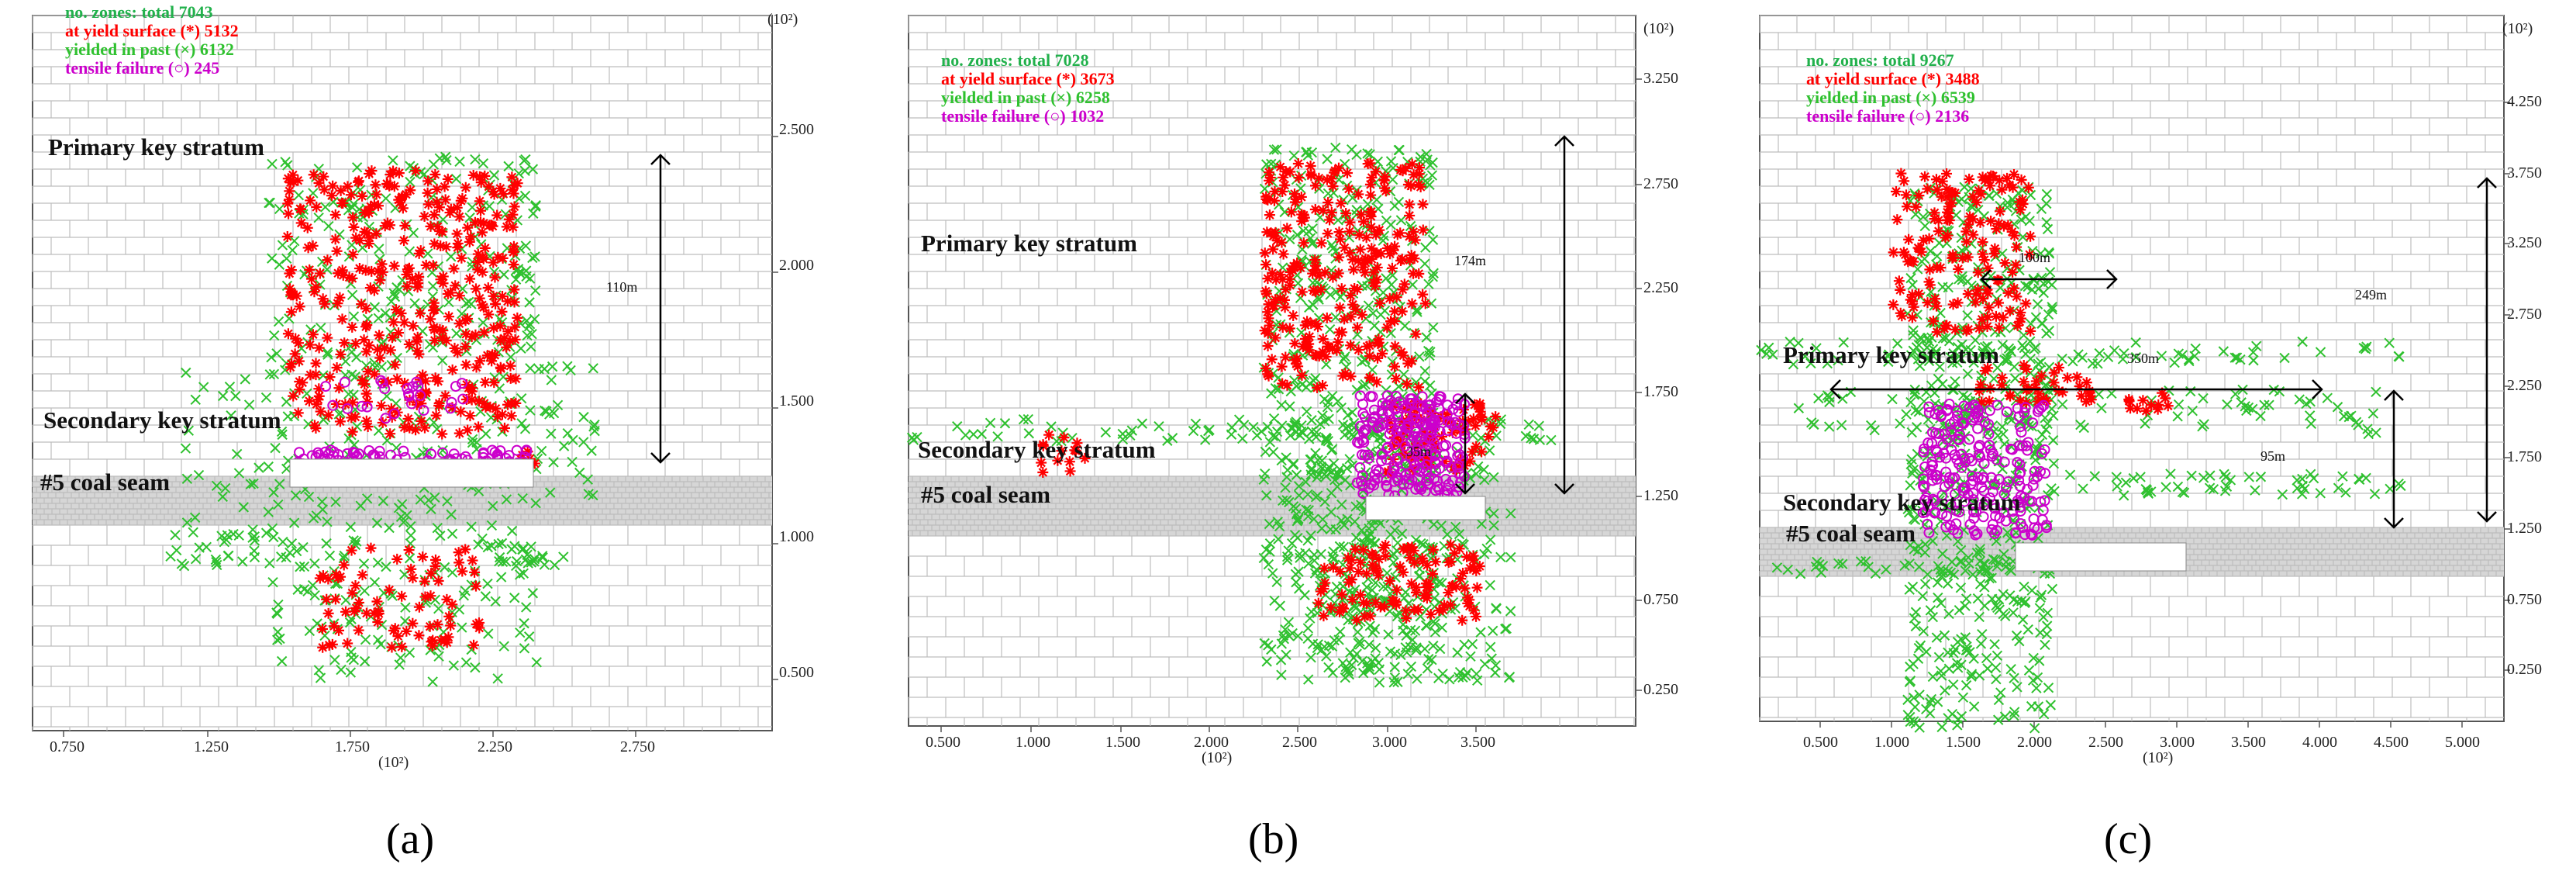 Image resolution: width=2576 pixels, height=885 pixels. I want to click on panel-a-caption: (a), so click(410, 839).